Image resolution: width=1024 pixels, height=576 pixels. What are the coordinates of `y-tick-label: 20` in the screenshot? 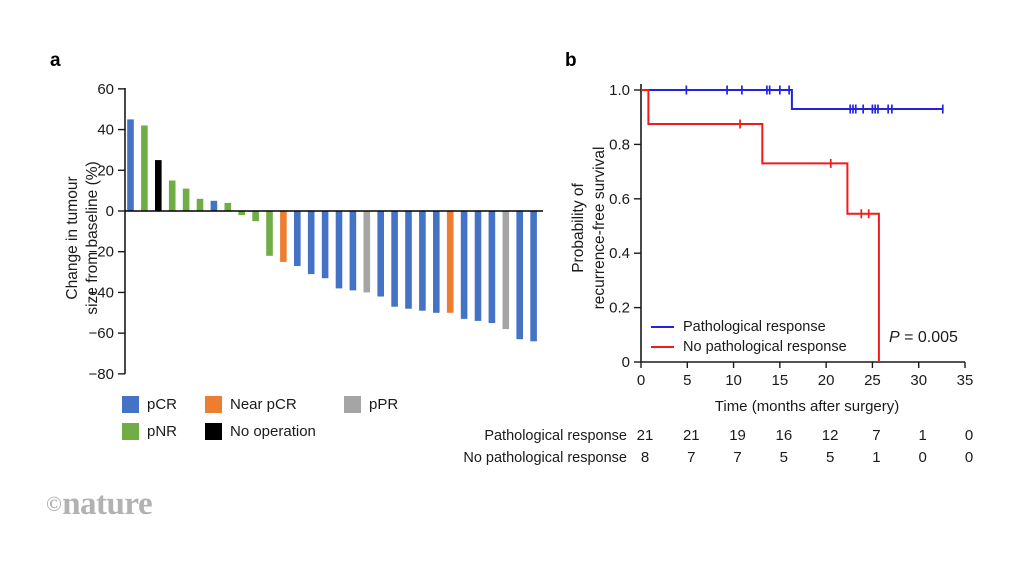 It's located at (105, 170).